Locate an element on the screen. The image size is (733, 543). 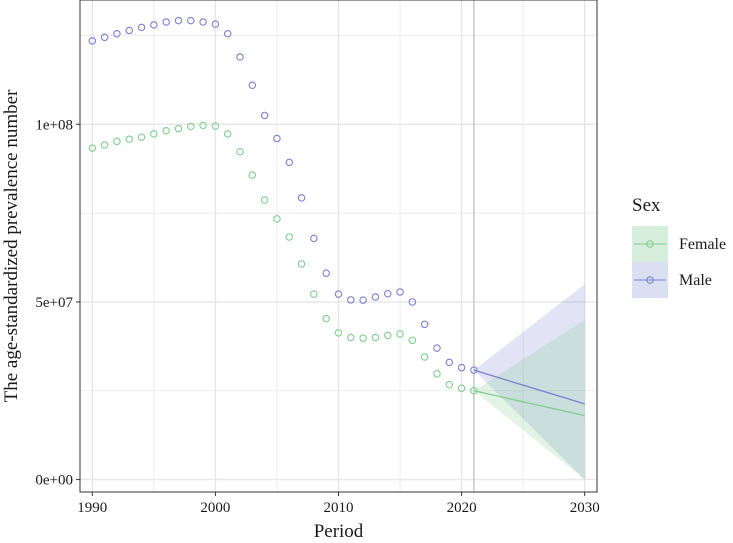
x-tick-label: 2020 is located at coordinates (462, 508).